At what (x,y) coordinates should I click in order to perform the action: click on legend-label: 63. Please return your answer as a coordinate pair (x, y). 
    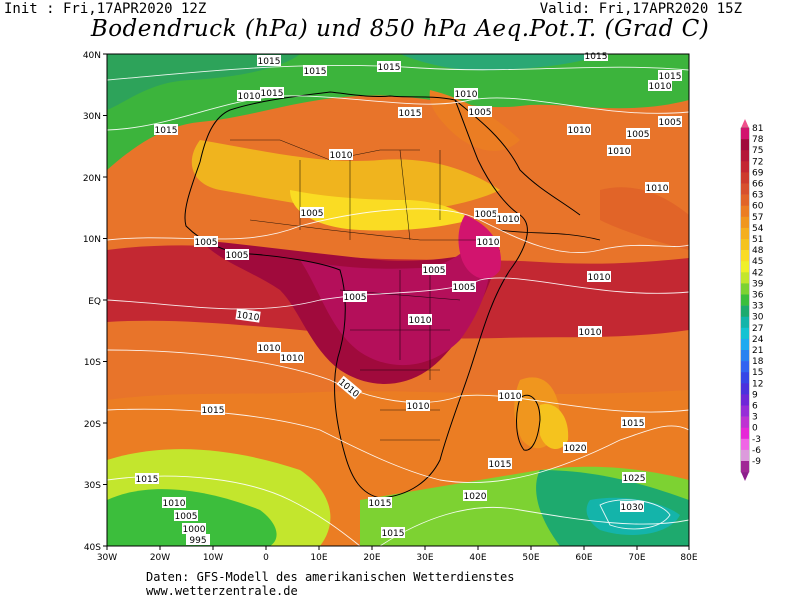
    Looking at the image, I should click on (757, 196).